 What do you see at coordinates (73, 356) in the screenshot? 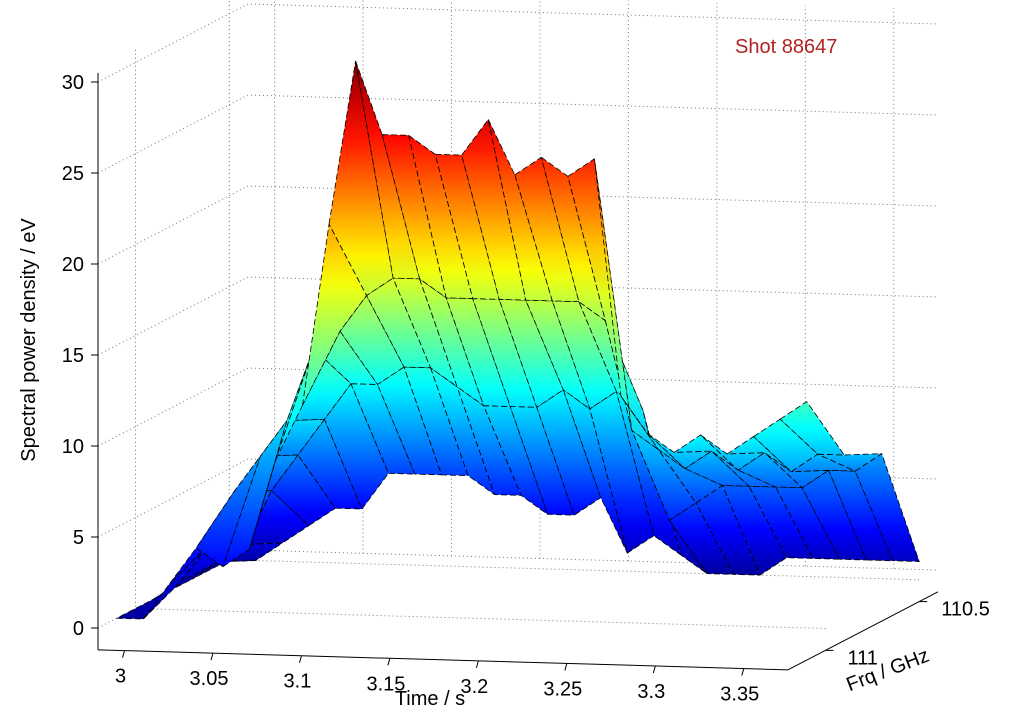
I see `z-tick-label-3: 15` at bounding box center [73, 356].